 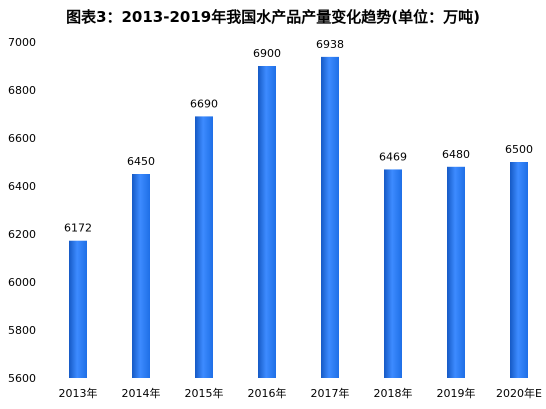 I want to click on data-label: 6450, so click(x=141, y=161).